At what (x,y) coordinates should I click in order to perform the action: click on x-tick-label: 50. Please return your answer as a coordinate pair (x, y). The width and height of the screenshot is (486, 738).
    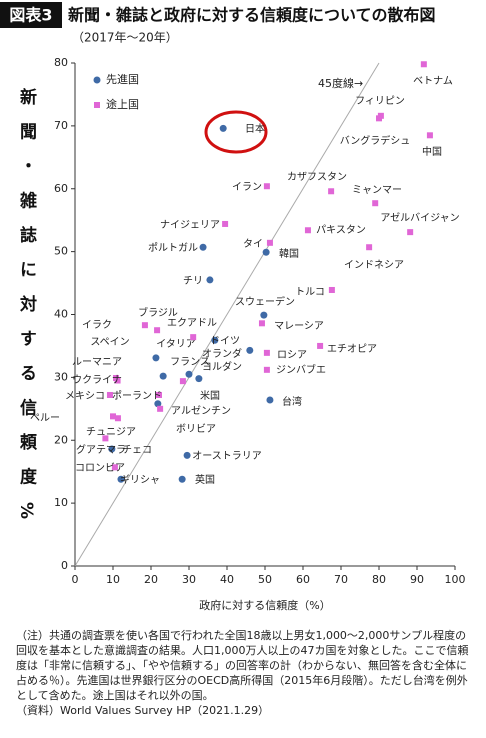
    Looking at the image, I should click on (265, 579).